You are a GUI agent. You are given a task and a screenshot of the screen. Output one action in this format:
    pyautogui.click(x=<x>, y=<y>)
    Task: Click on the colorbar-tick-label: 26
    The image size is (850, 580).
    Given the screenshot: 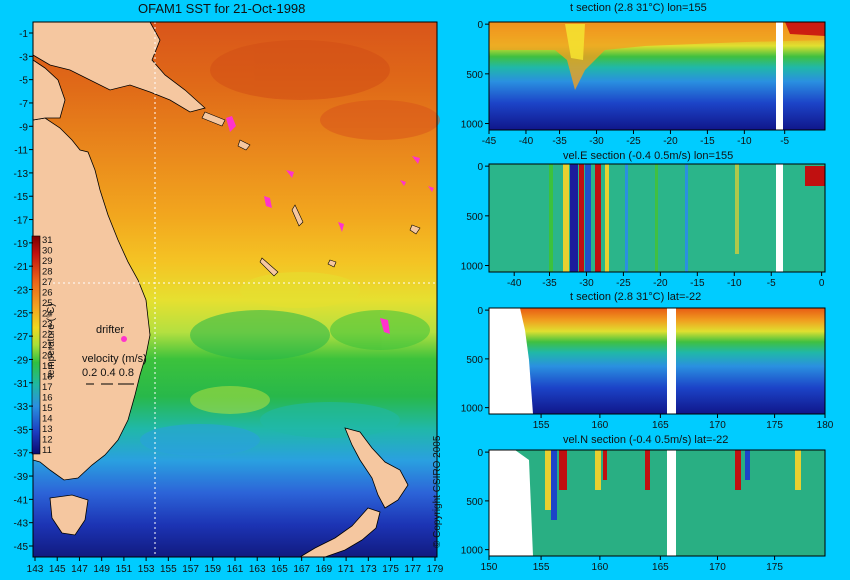 What is the action you would take?
    pyautogui.click(x=47, y=293)
    